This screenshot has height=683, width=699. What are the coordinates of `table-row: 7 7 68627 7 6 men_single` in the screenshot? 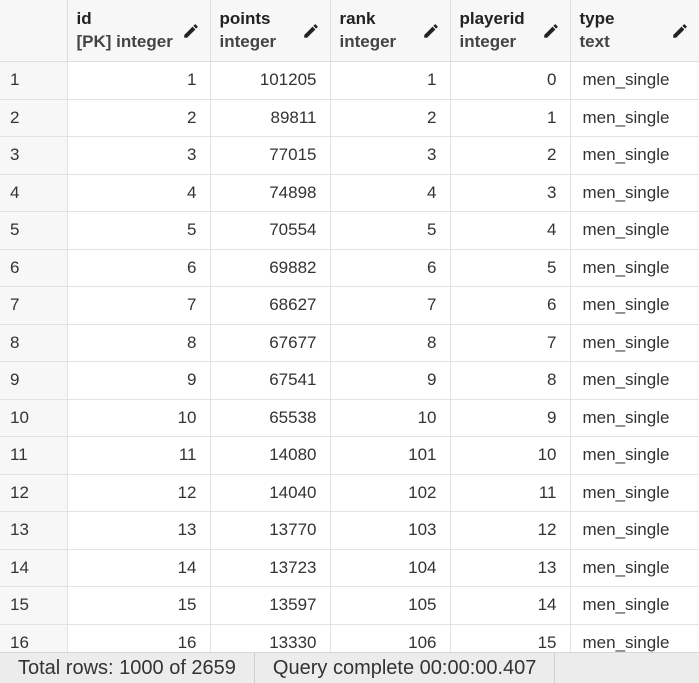 It's located at (349, 305).